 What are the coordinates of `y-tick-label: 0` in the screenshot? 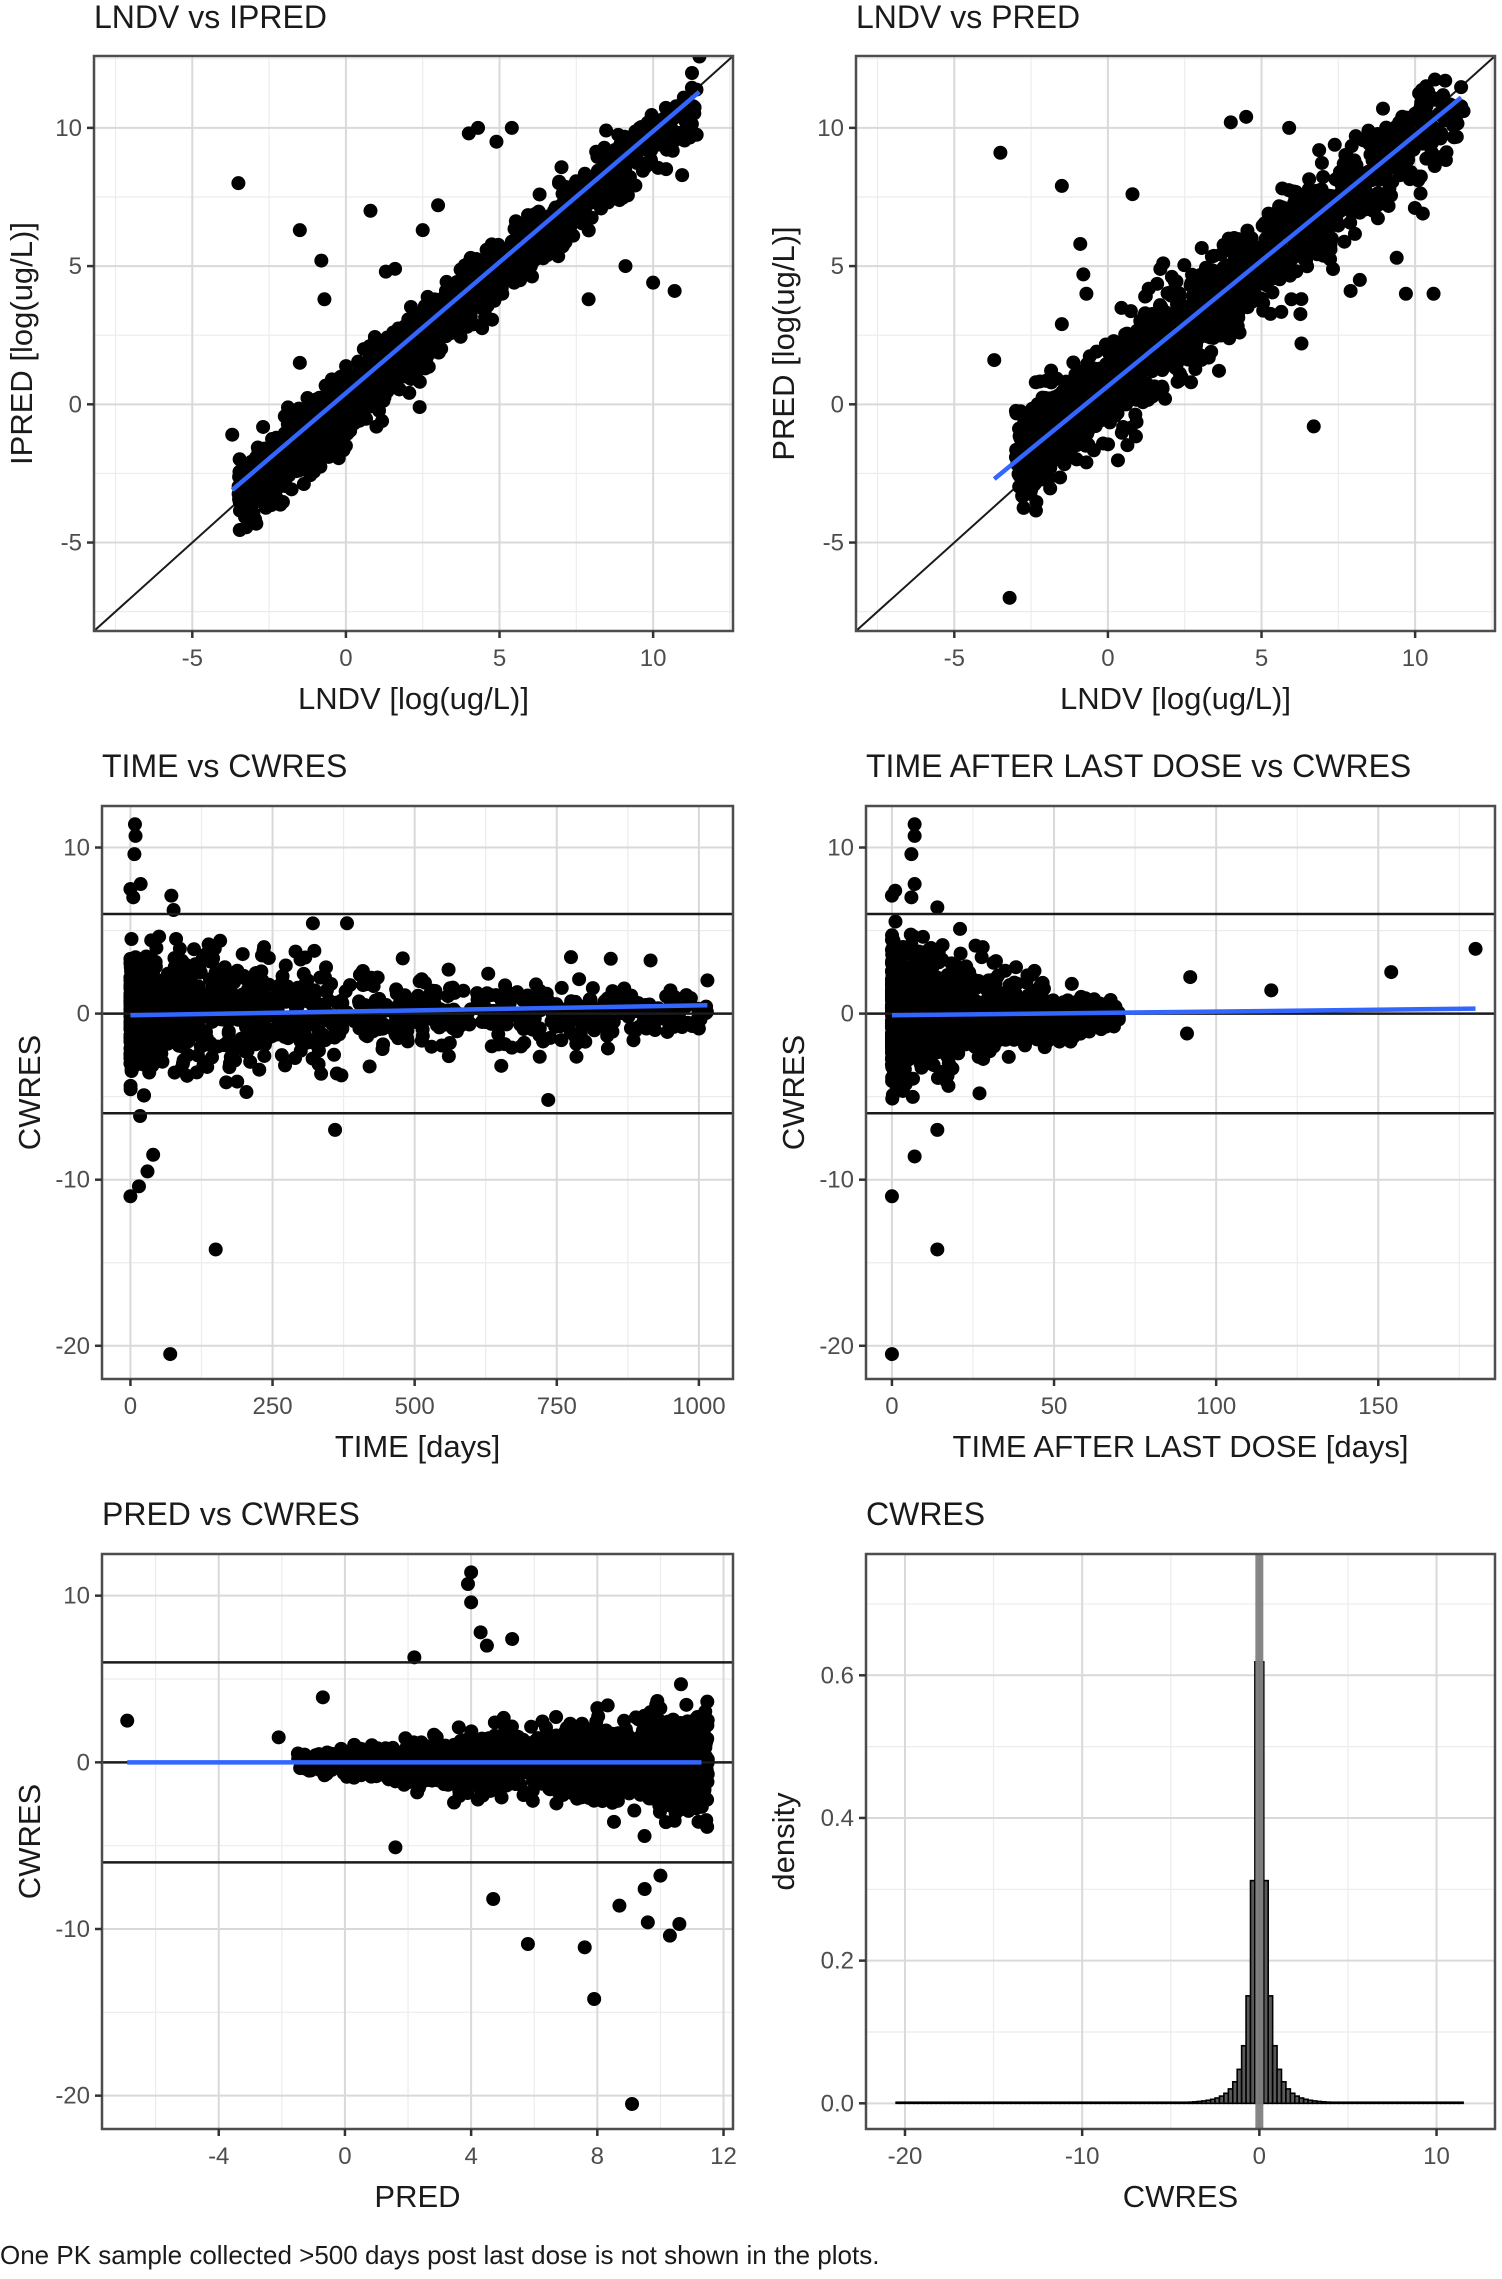 It's located at (75, 404).